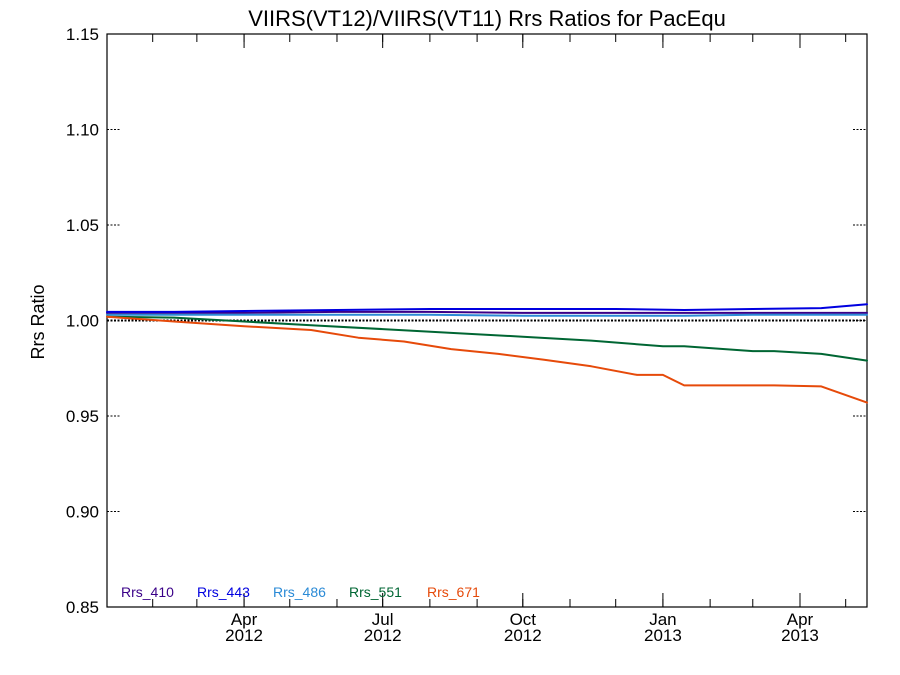 Image resolution: width=900 pixels, height=675 pixels. What do you see at coordinates (223, 592) in the screenshot?
I see `legend-entry-rrs-443: Rrs_443` at bounding box center [223, 592].